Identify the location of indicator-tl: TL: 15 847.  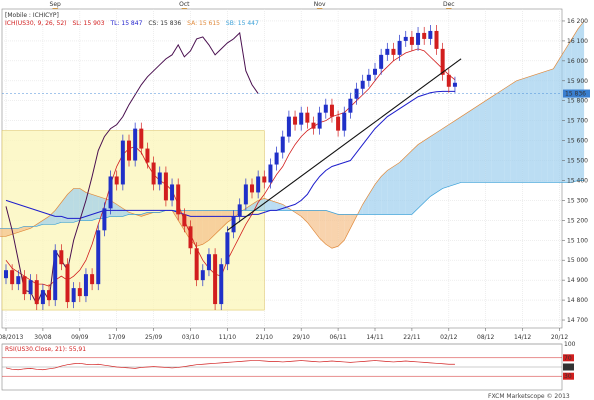
(125, 23).